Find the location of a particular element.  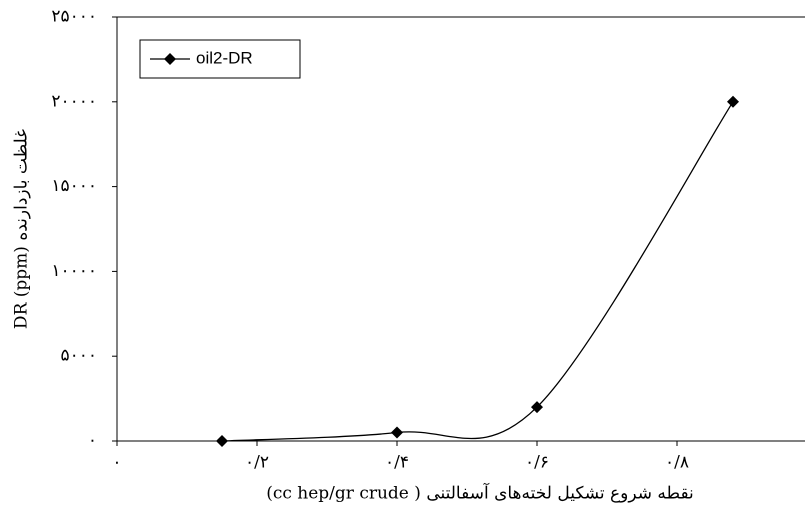

x-tick-label: ۰/۴ is located at coordinates (397, 463).